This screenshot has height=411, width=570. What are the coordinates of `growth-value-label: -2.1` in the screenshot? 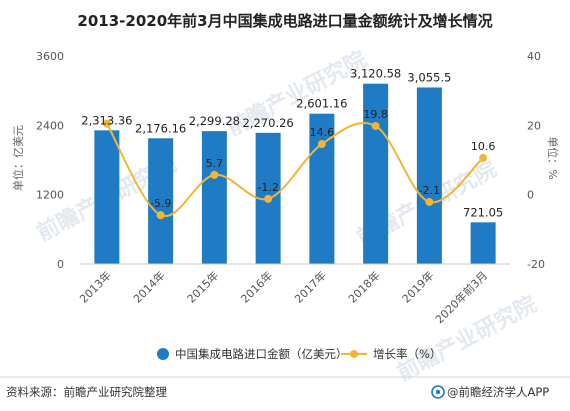 It's located at (429, 190).